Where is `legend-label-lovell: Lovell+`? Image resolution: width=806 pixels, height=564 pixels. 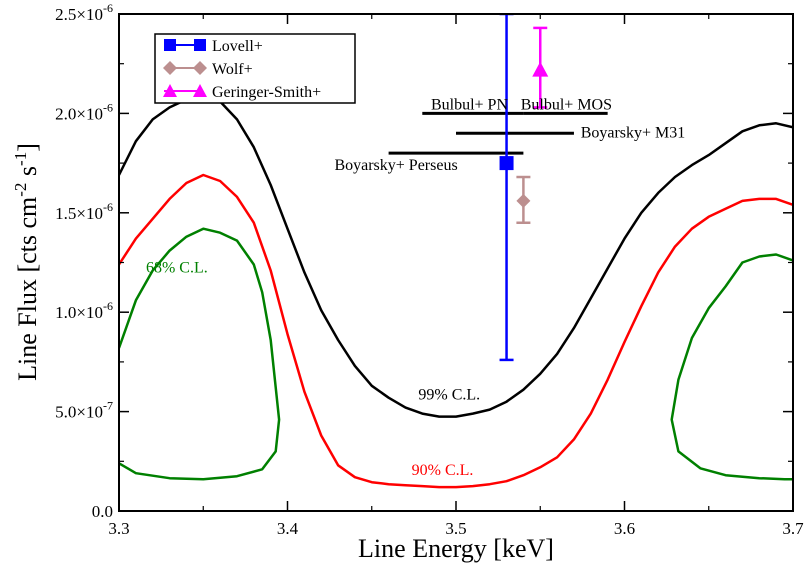
legend-label-lovell: Lovell+ is located at coordinates (237, 46).